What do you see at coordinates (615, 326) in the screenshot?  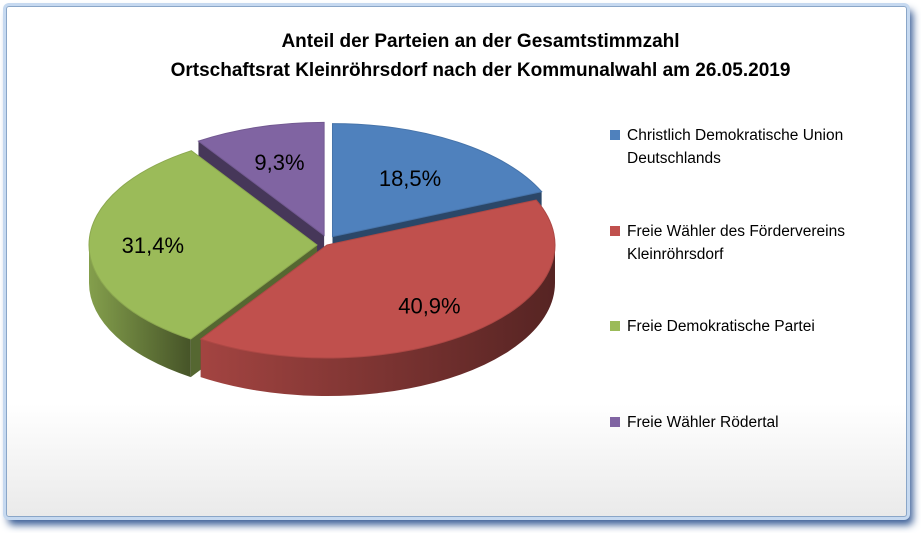 I see `legend-swatch-fdp` at bounding box center [615, 326].